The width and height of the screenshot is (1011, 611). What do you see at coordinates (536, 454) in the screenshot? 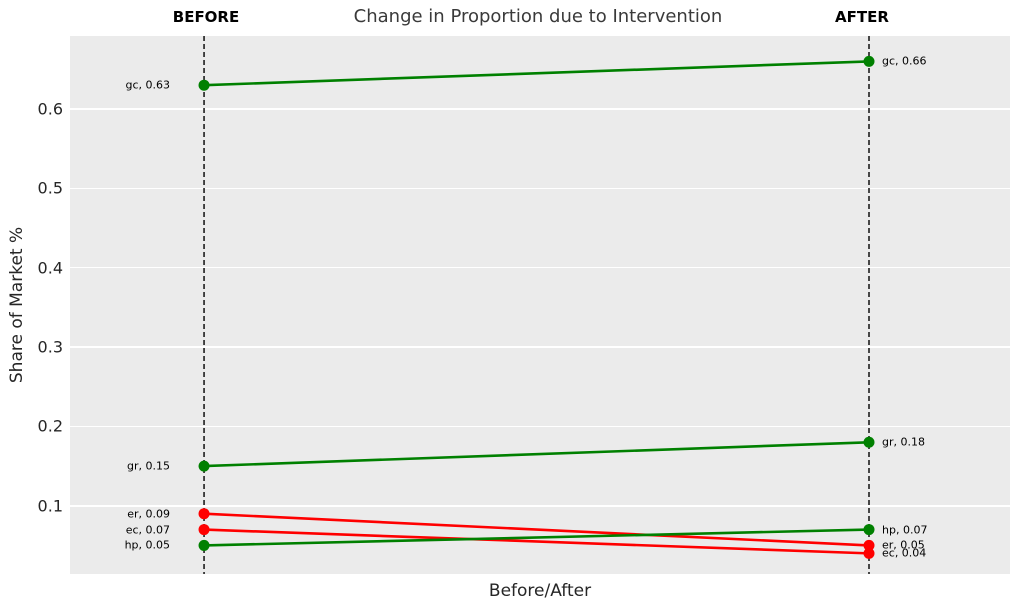
I see `slope-line-gr` at bounding box center [536, 454].